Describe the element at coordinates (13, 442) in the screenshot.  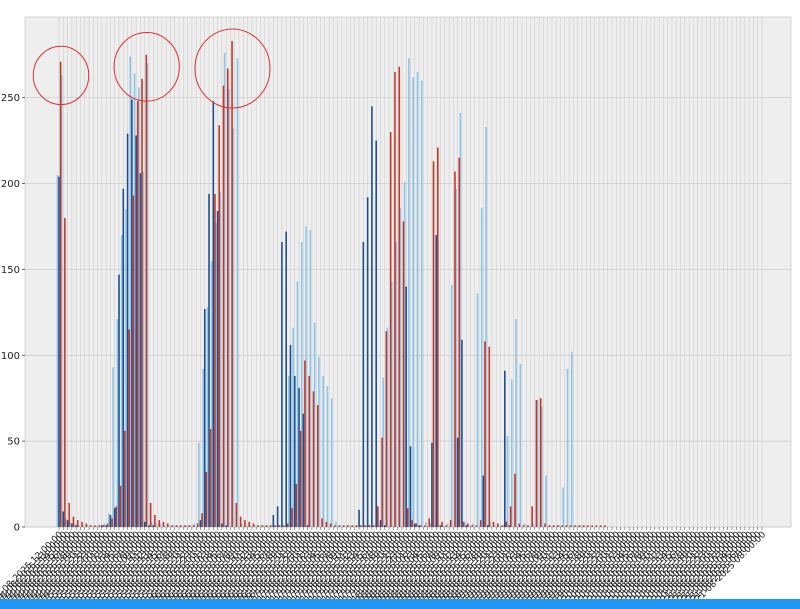
I see `y-tick-label: 50` at that location.